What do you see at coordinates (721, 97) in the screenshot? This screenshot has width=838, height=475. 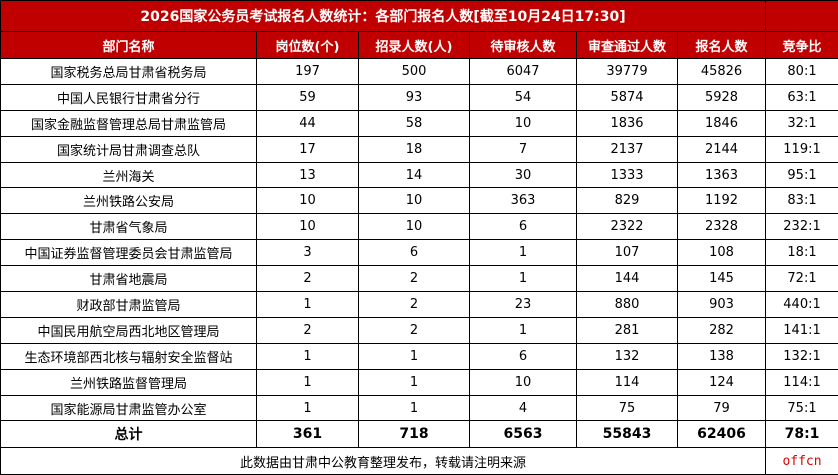 I see `cell-applicants: 5928` at bounding box center [721, 97].